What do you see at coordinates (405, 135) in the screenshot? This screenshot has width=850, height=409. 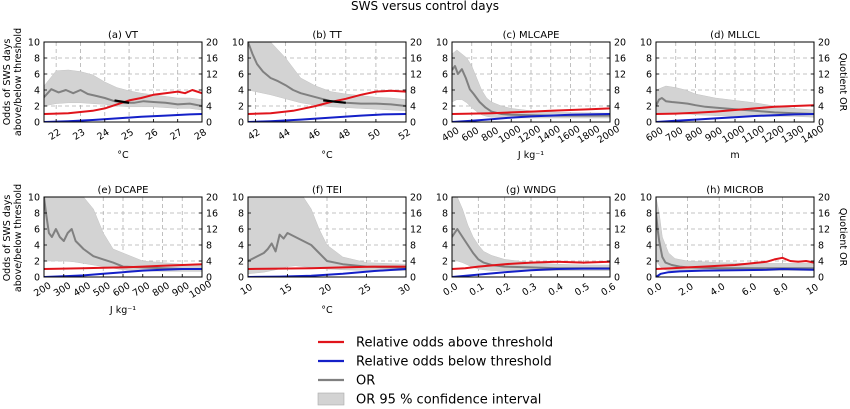 I see `x-tick-label: 52` at bounding box center [405, 135].